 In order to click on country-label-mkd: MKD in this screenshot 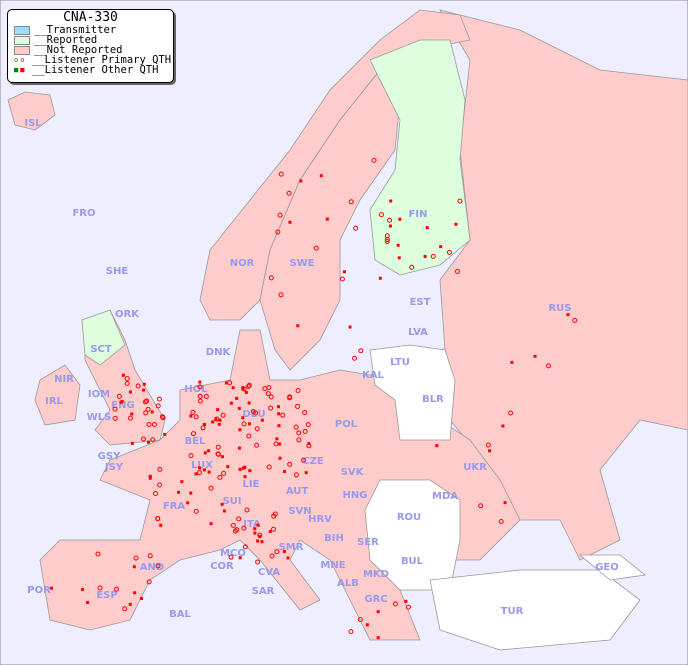, I will do `click(376, 574)`.